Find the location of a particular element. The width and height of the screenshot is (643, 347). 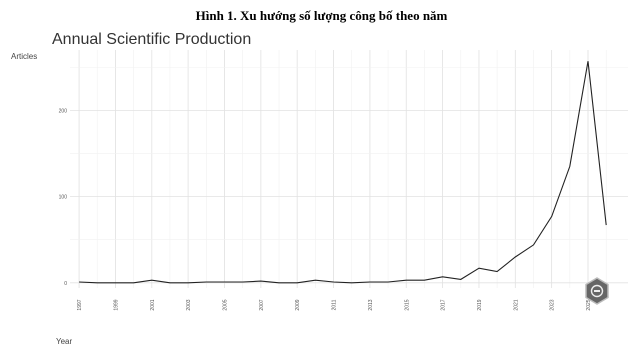

watermark-logo-icon is located at coordinates (597, 291).